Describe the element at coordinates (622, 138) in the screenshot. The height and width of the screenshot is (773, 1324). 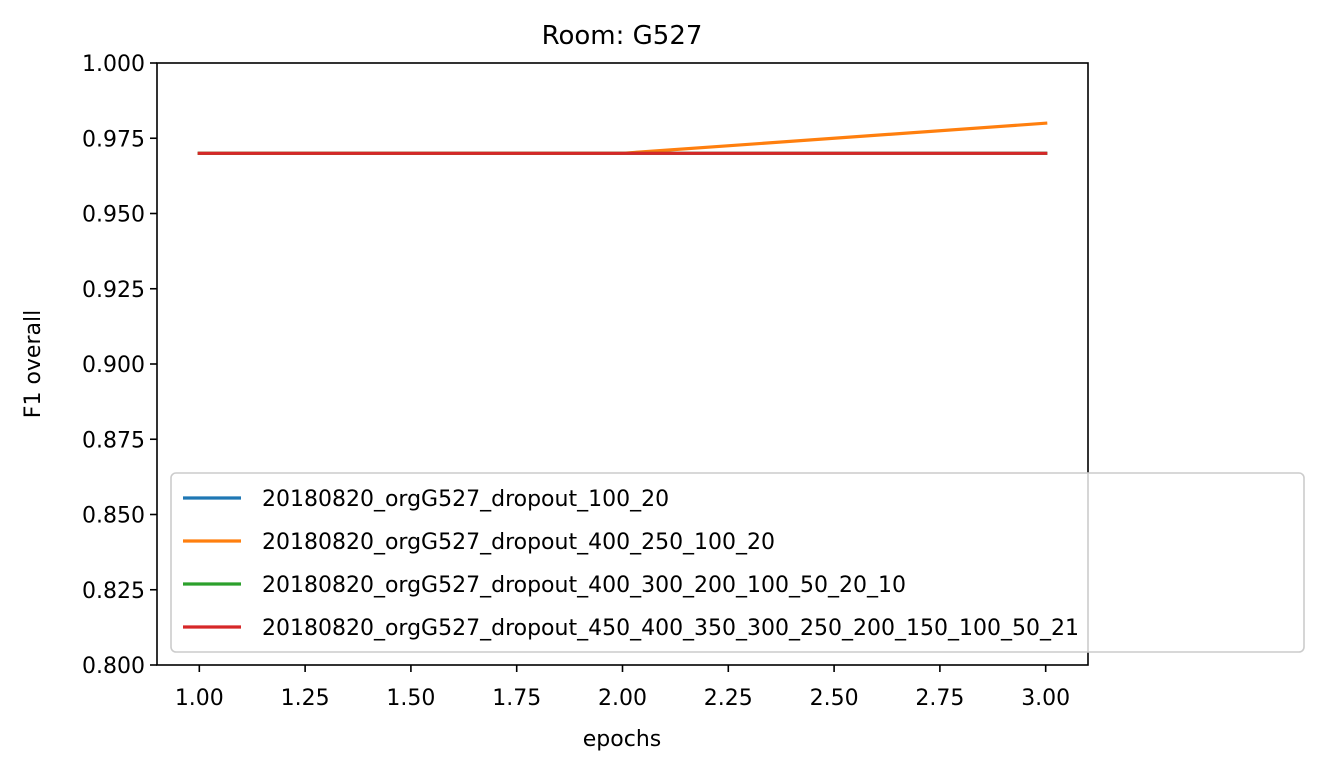
I see `series-lines` at that location.